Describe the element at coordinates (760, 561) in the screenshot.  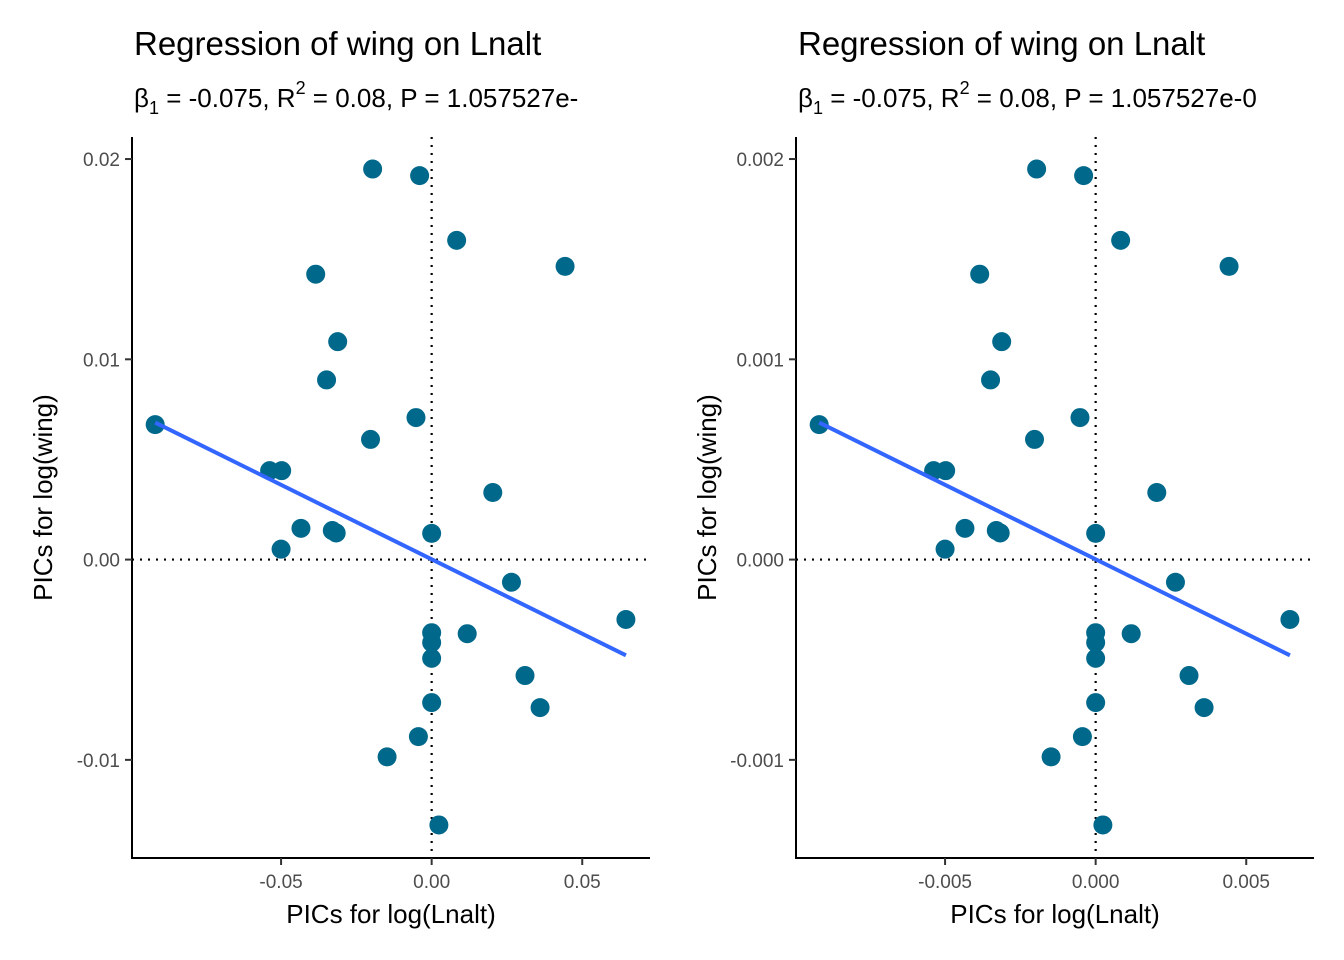
I see `y-tick-label: 0.000` at that location.